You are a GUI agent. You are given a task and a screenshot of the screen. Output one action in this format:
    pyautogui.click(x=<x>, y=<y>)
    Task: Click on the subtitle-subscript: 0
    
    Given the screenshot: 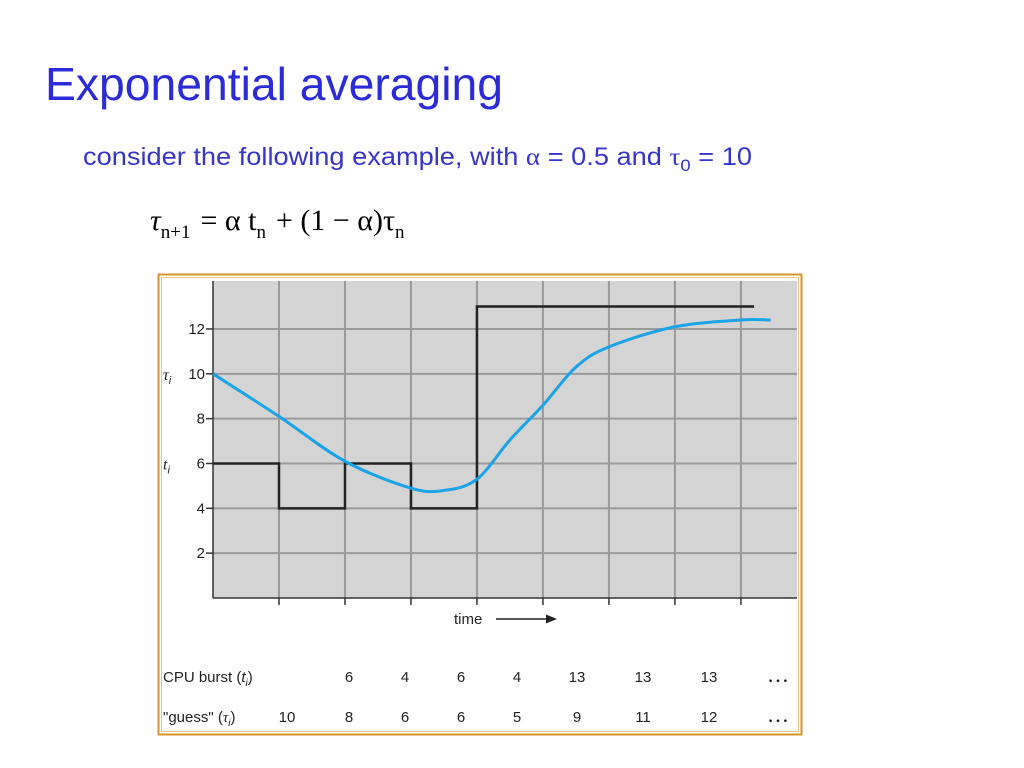 What is the action you would take?
    pyautogui.click(x=685, y=165)
    